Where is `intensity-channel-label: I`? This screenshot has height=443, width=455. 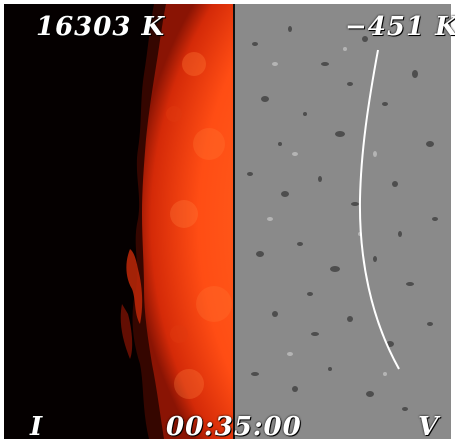
intensity-channel-label: I is located at coordinates (37, 427).